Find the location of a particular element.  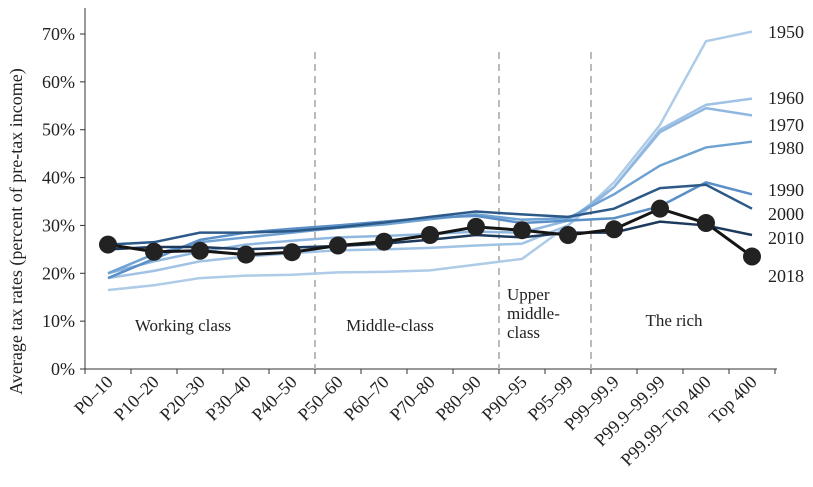

y-tick-label: 30% is located at coordinates (58, 225).